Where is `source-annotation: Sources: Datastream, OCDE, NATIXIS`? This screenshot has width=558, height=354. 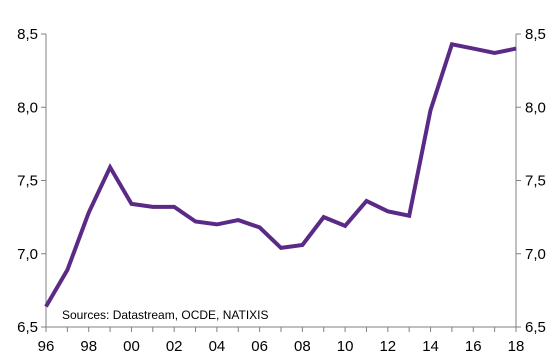 source-annotation: Sources: Datastream, OCDE, NATIXIS is located at coordinates (165, 315).